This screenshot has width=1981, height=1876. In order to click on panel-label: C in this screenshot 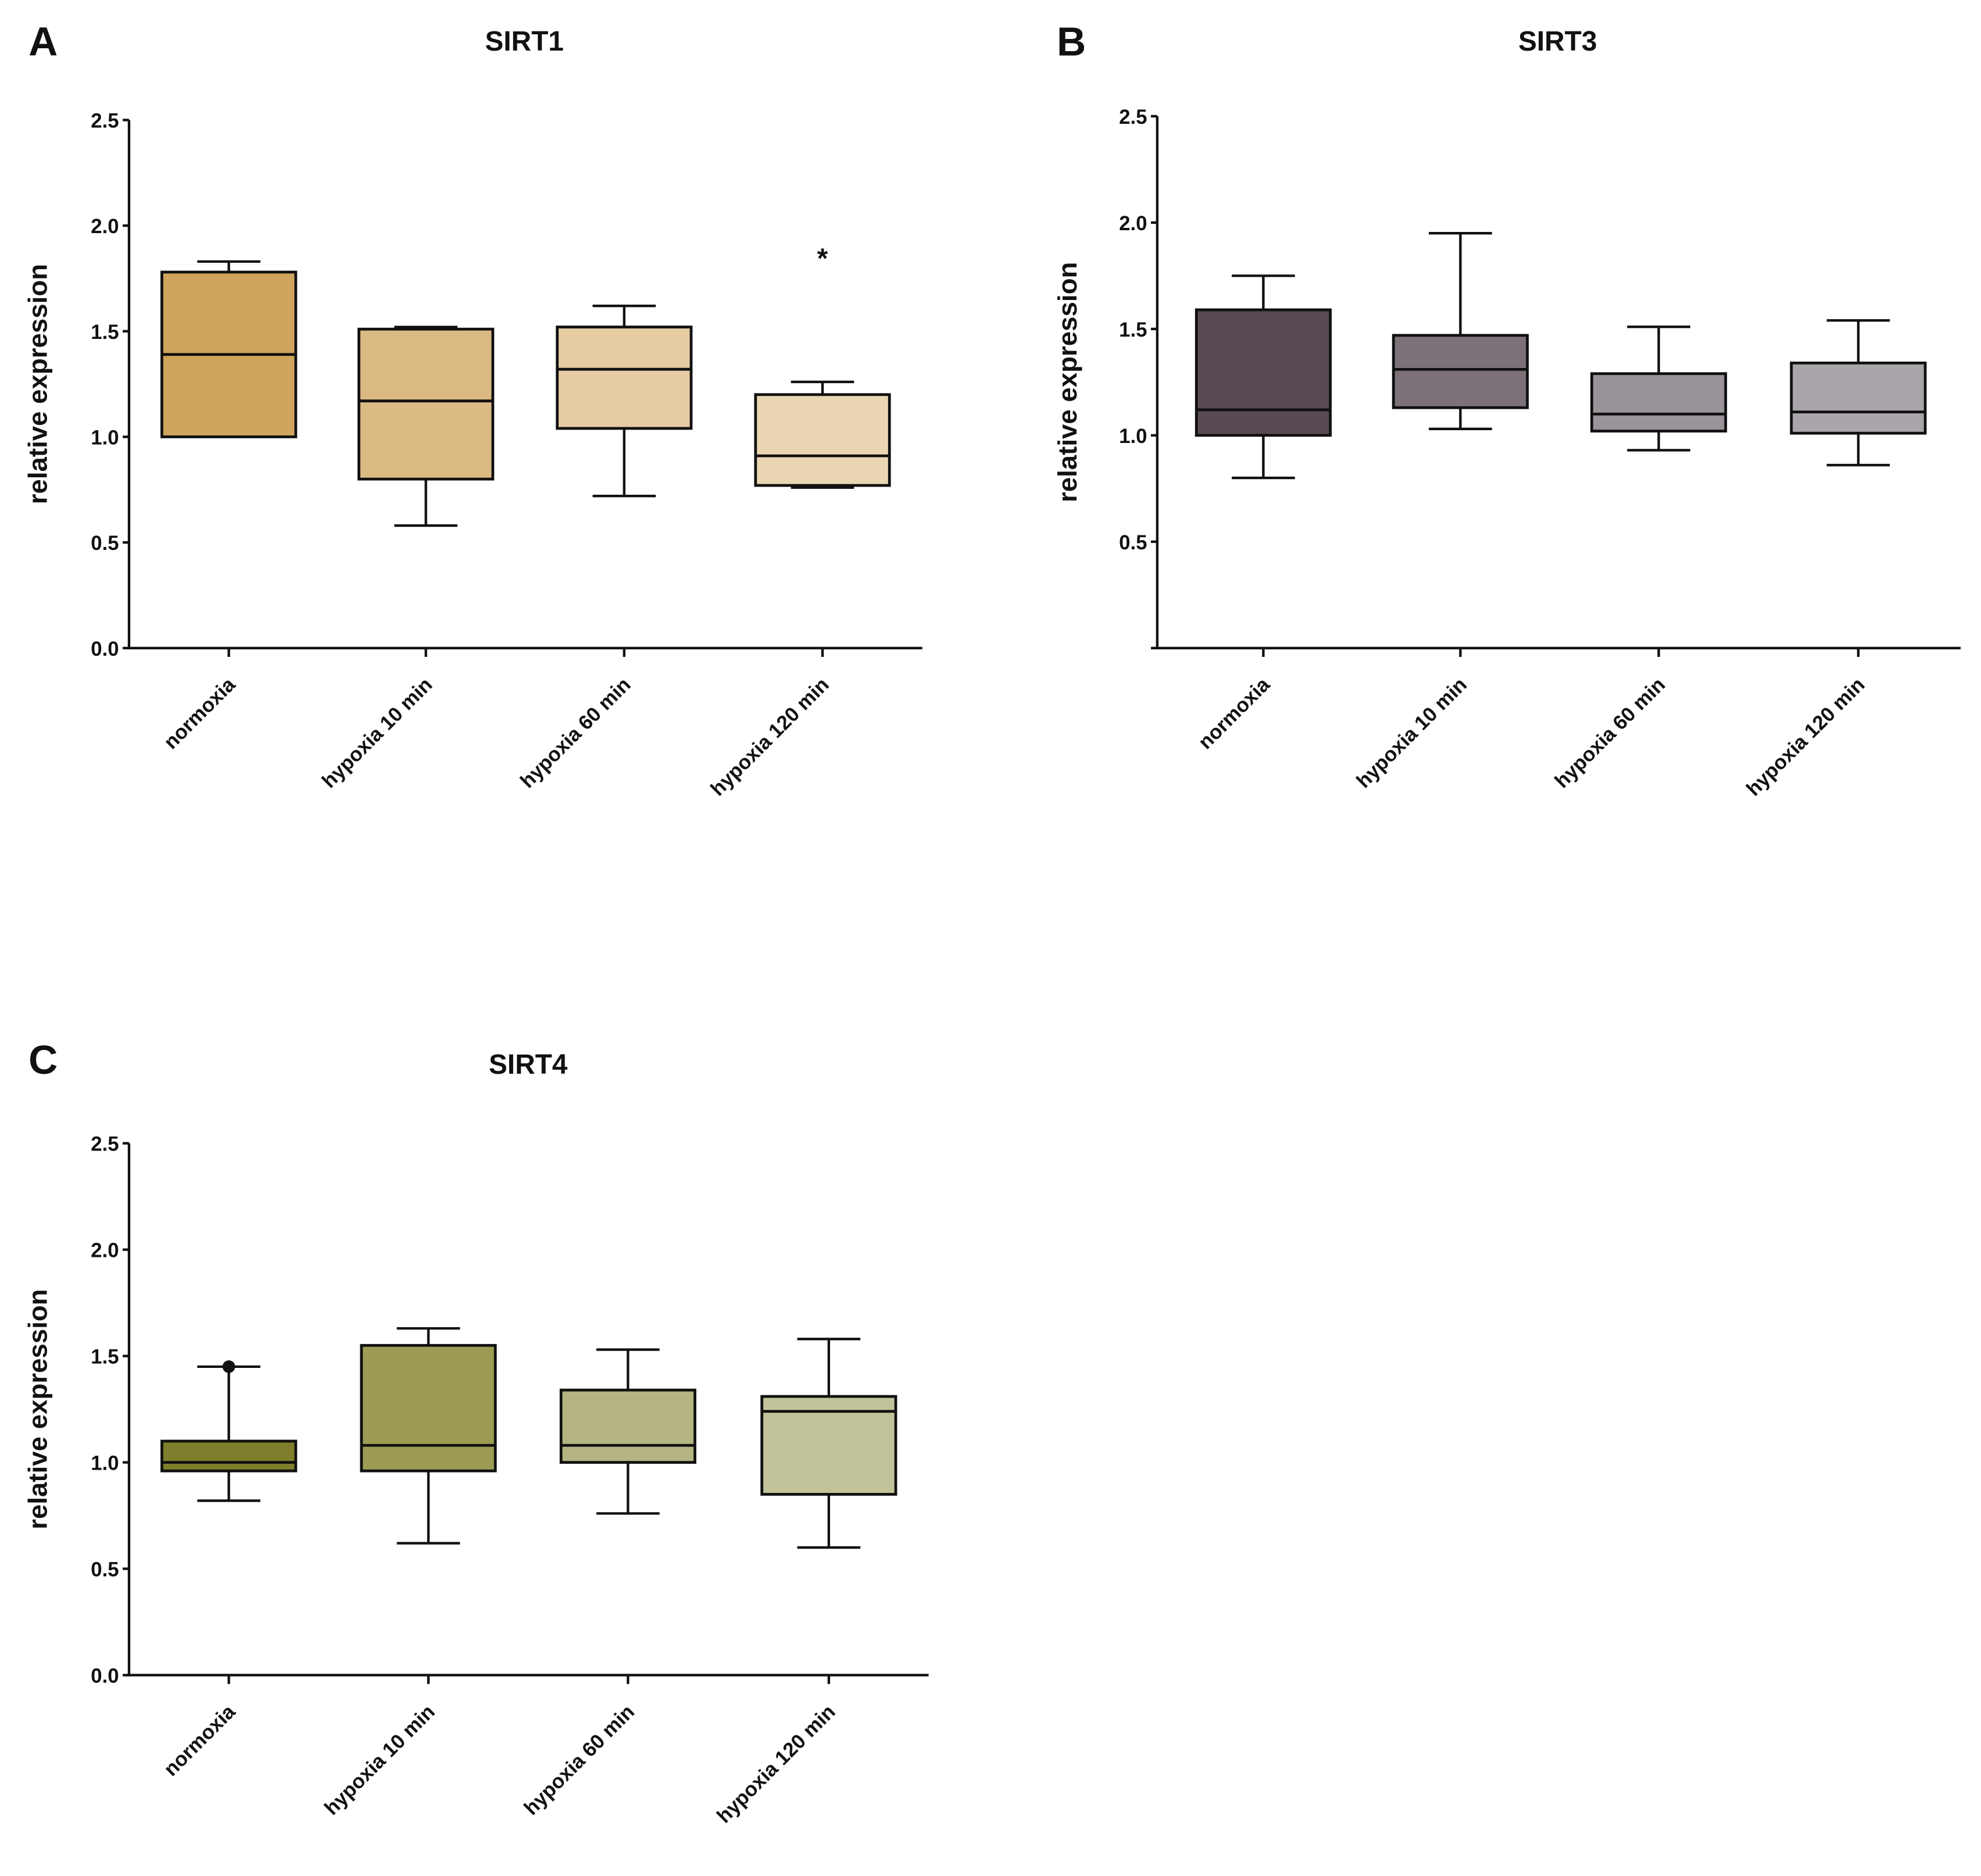, I will do `click(43, 1059)`.